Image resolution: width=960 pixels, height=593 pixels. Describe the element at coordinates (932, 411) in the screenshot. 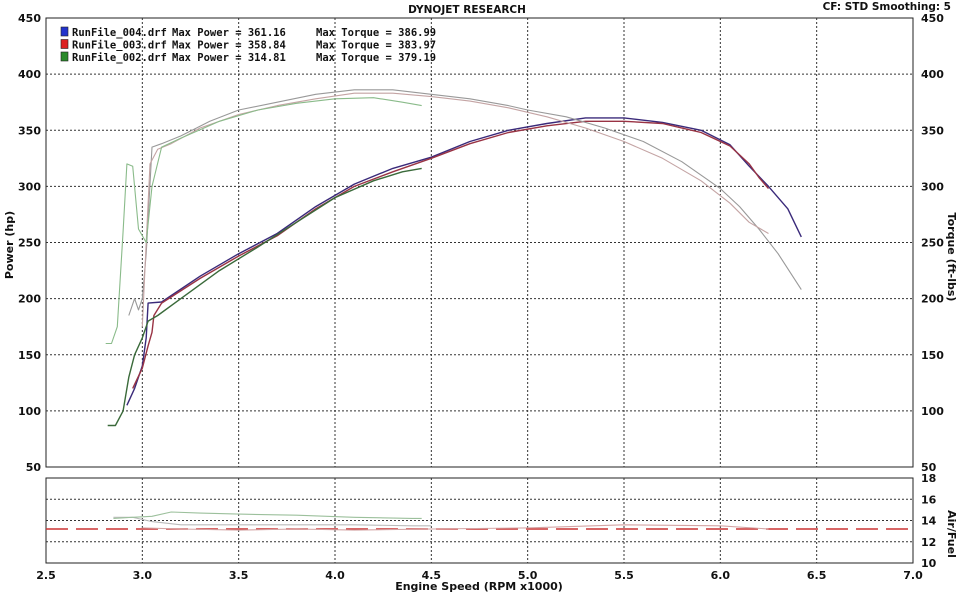

I see `y-tick-right: 100` at that location.